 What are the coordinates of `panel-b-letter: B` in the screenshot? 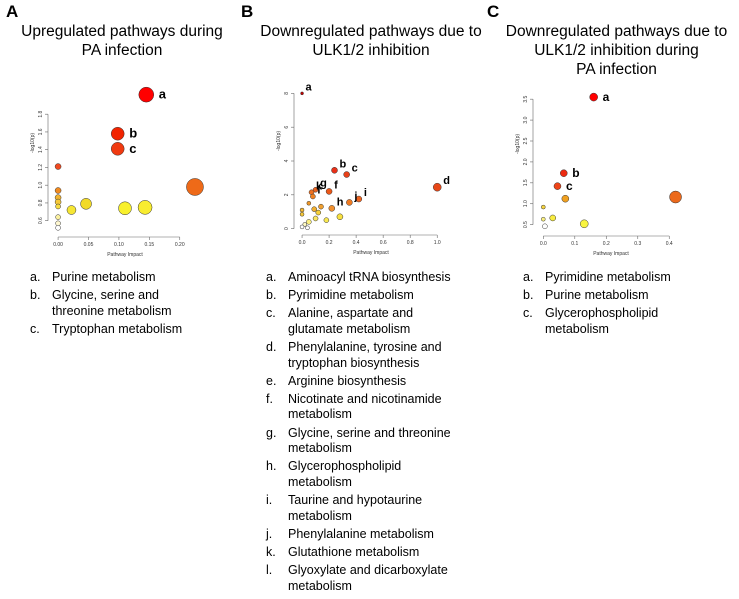 It's located at (247, 11).